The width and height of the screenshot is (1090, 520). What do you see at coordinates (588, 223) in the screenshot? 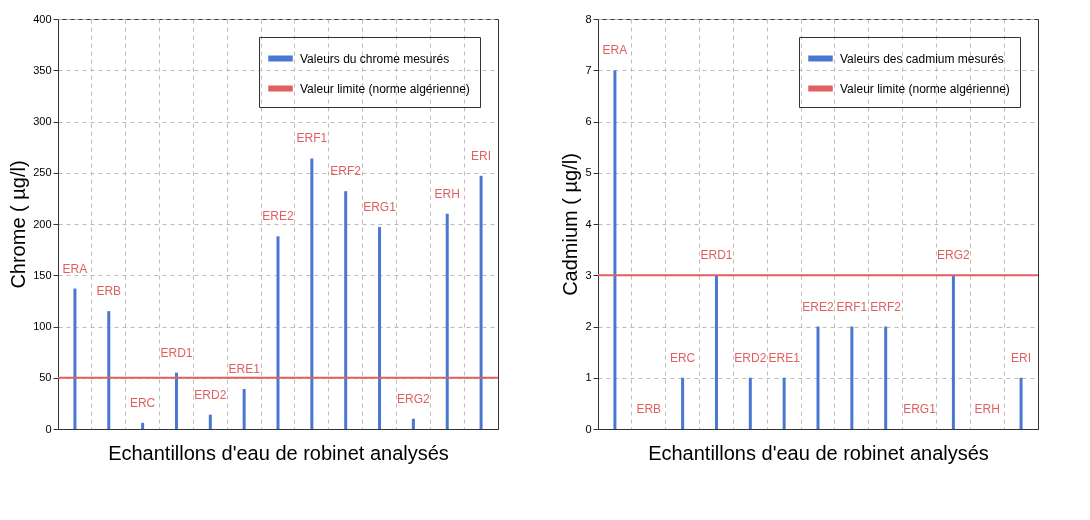
I see `y-tick-label: 4` at bounding box center [588, 223].